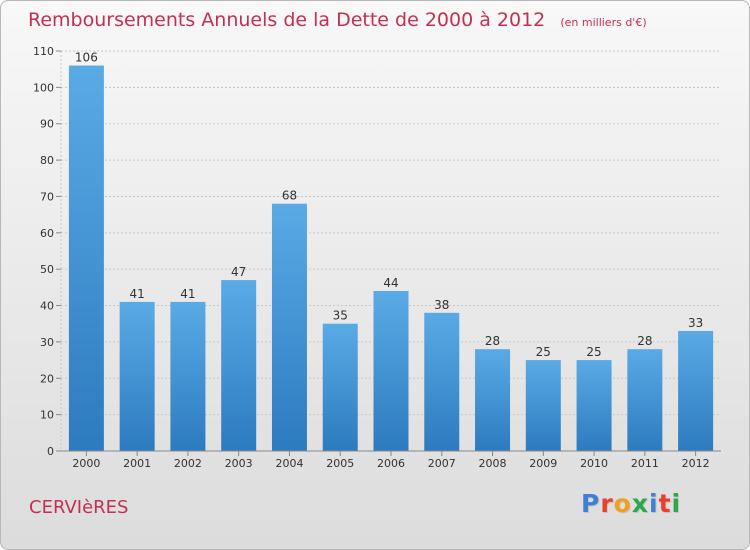  What do you see at coordinates (640, 503) in the screenshot?
I see `logo-letter: x` at bounding box center [640, 503].